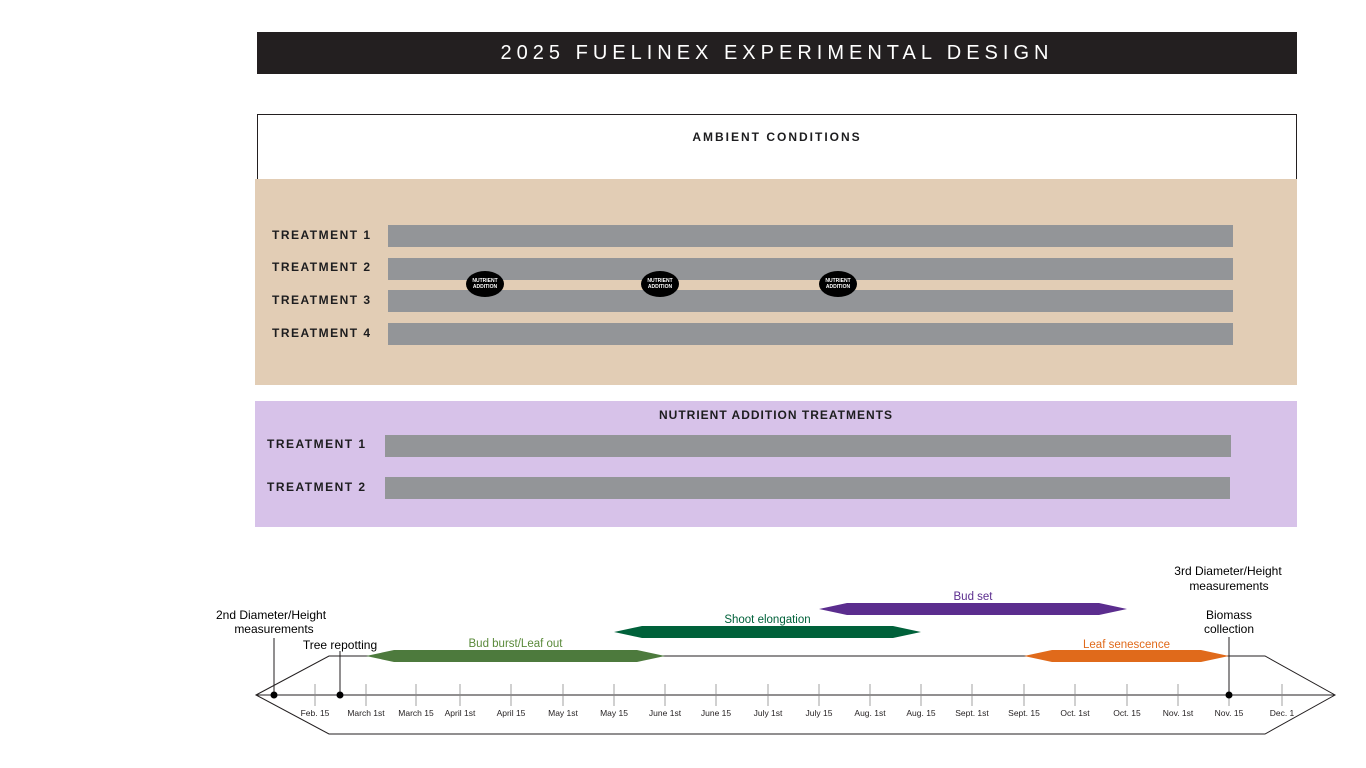 This screenshot has height=768, width=1366. Describe the element at coordinates (921, 713) in the screenshot. I see `timeline-tick-label: Aug. 15` at that location.